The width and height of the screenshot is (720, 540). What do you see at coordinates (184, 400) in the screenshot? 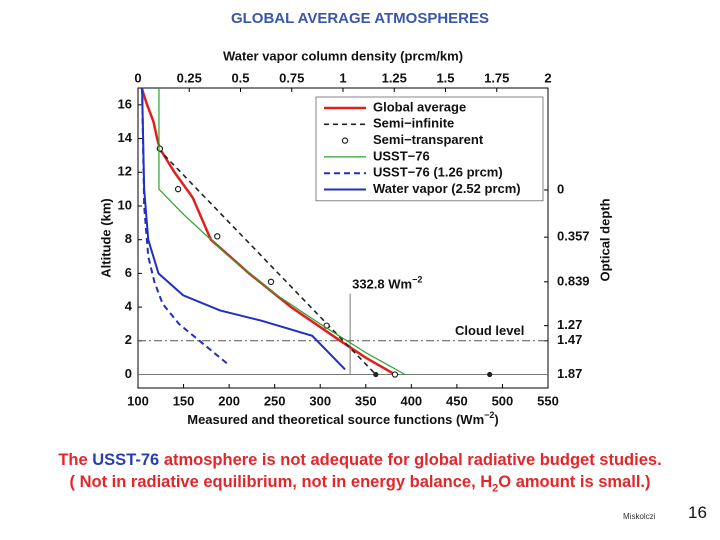
I see `x-tick-label: 150` at bounding box center [184, 400].